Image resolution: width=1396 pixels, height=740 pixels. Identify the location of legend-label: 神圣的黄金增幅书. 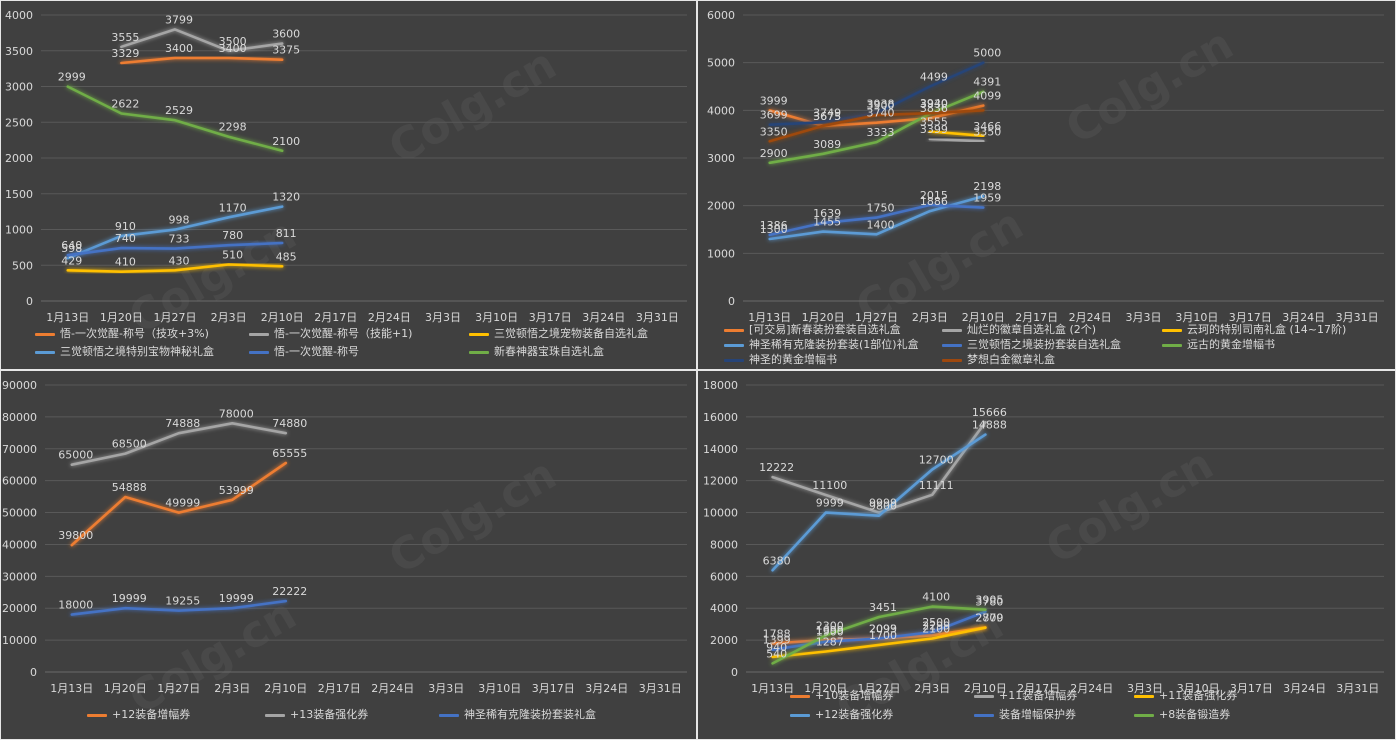
(793, 359).